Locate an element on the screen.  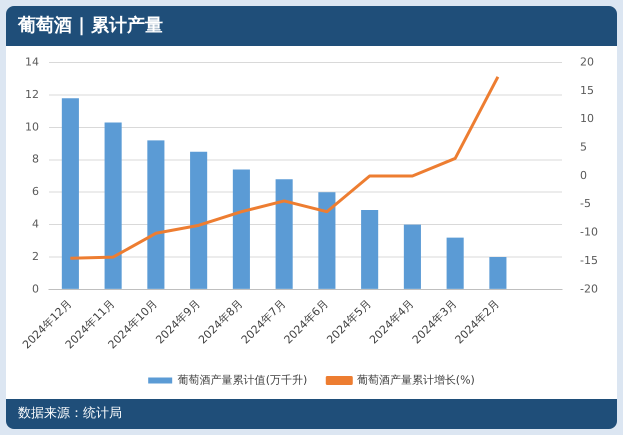
y-tick-label: 8 is located at coordinates (35, 159).